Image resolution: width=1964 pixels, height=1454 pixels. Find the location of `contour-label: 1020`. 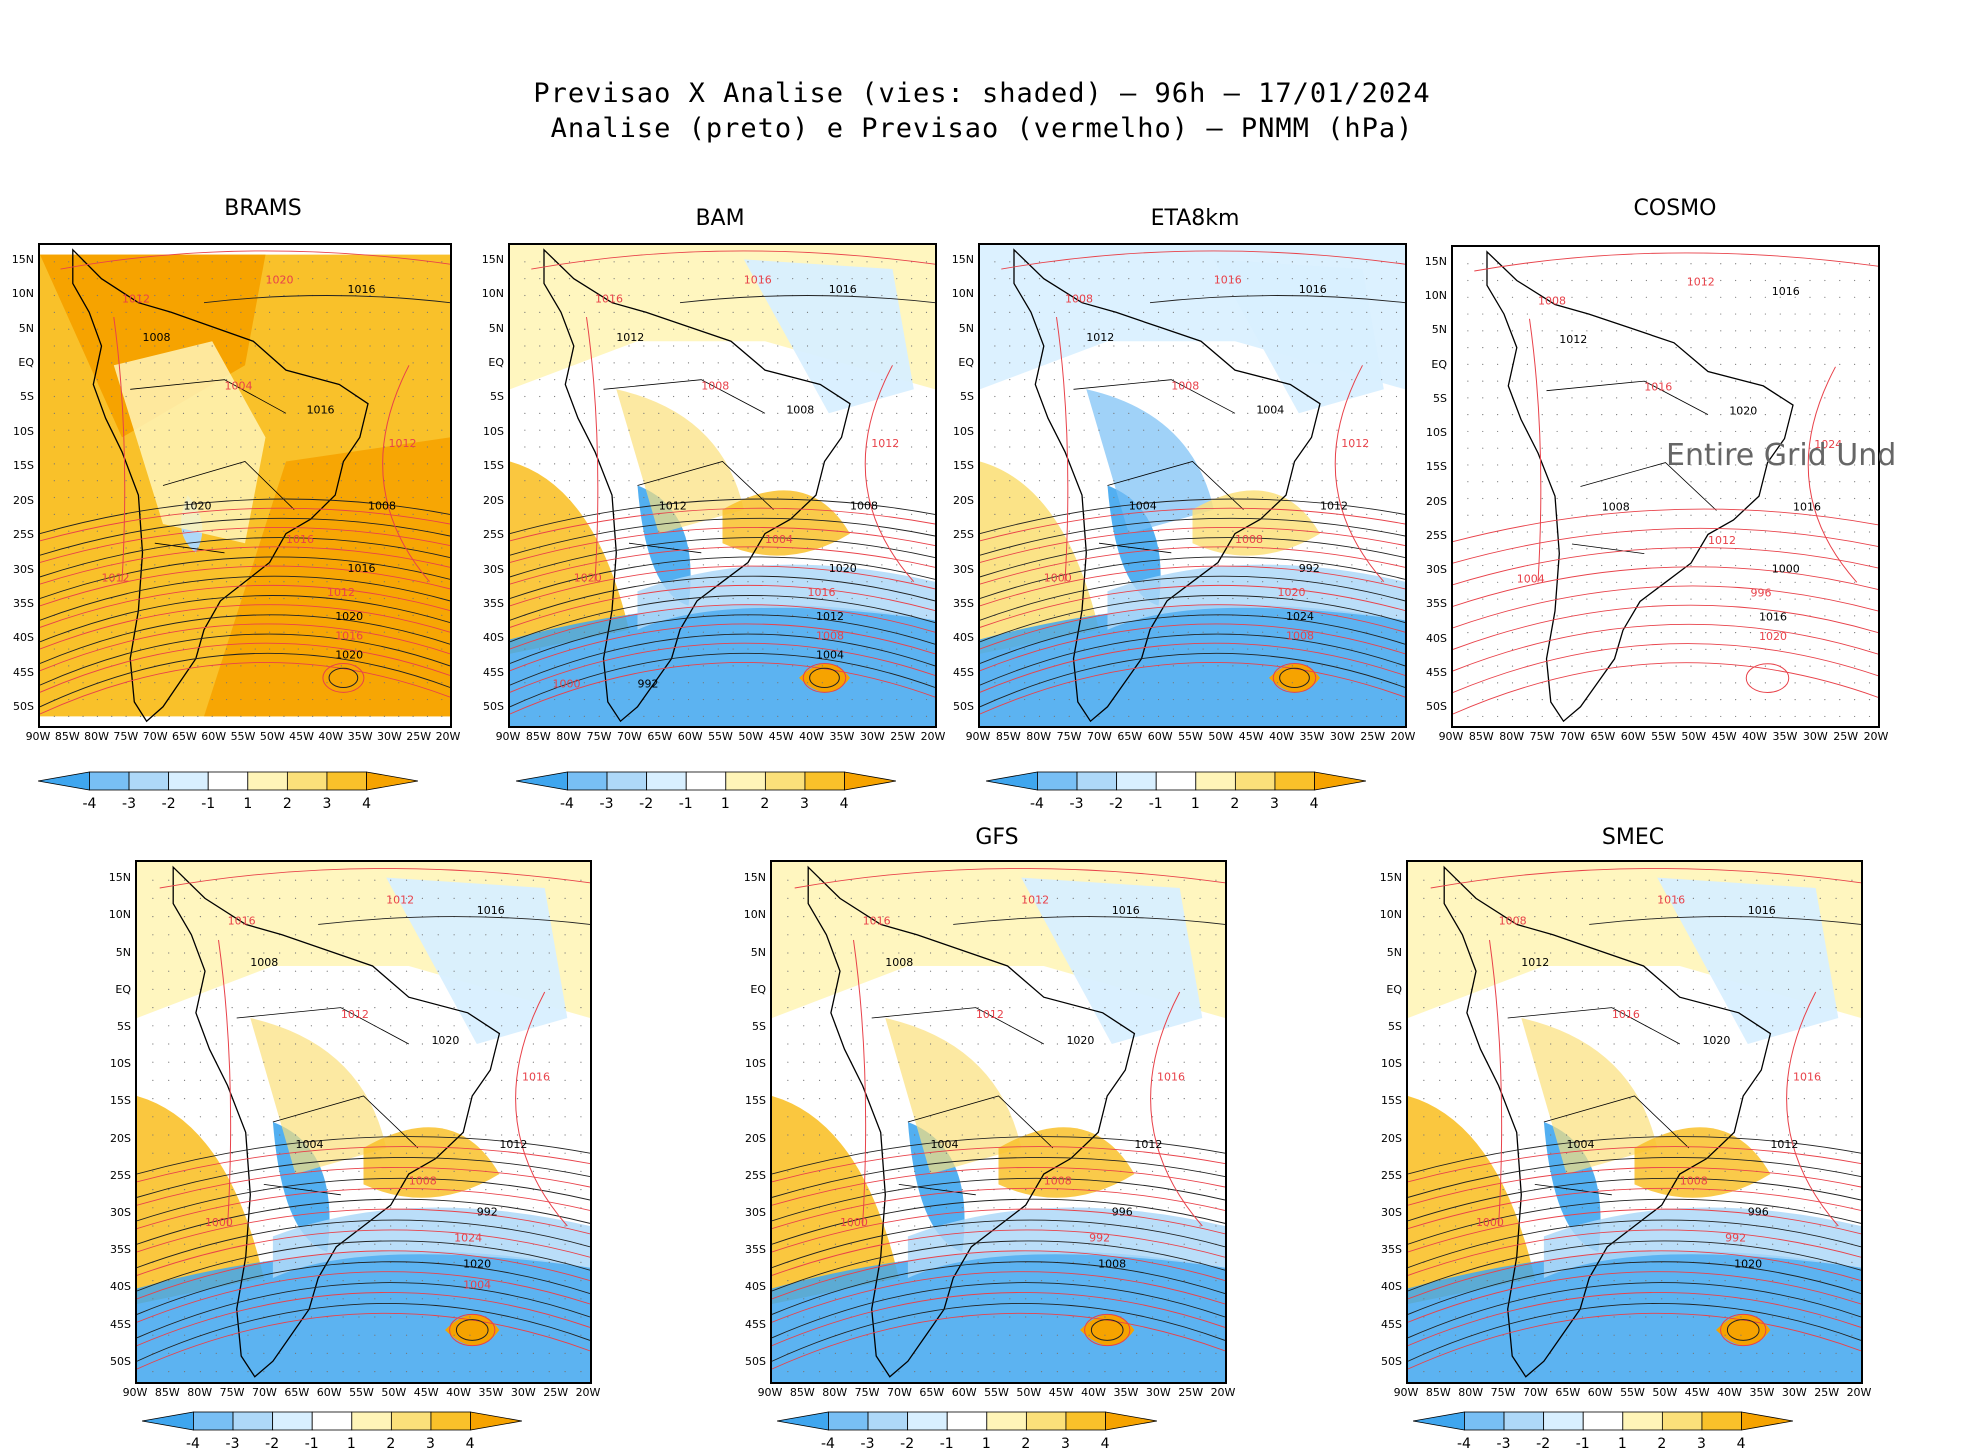

contour-label: 1020 is located at coordinates (477, 1264).